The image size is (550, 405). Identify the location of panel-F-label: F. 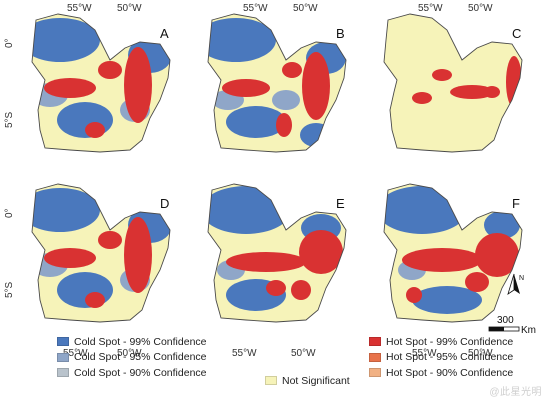
(516, 203).